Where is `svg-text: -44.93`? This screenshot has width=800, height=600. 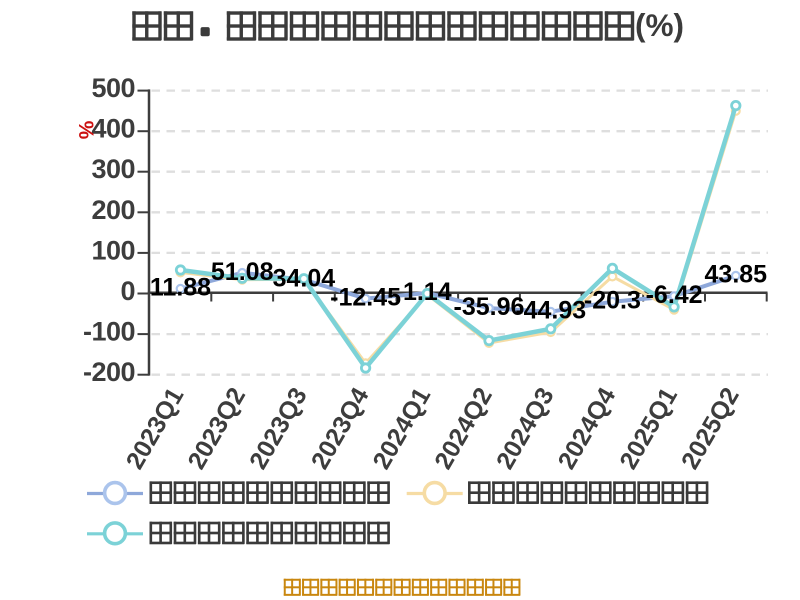
svg-text: -44.93 is located at coordinates (550, 311).